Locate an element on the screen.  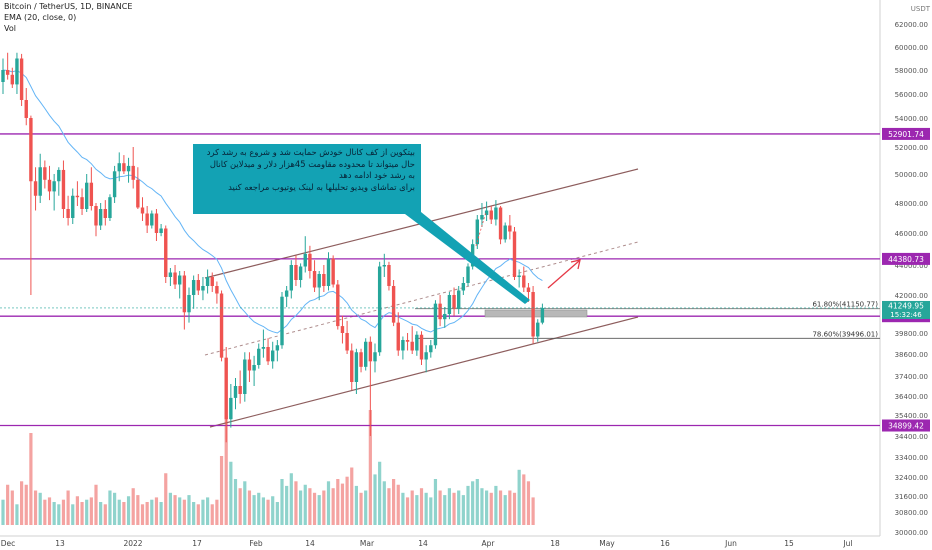
note-line: به رشد خود ادامه دهد is located at coordinates (376, 175).